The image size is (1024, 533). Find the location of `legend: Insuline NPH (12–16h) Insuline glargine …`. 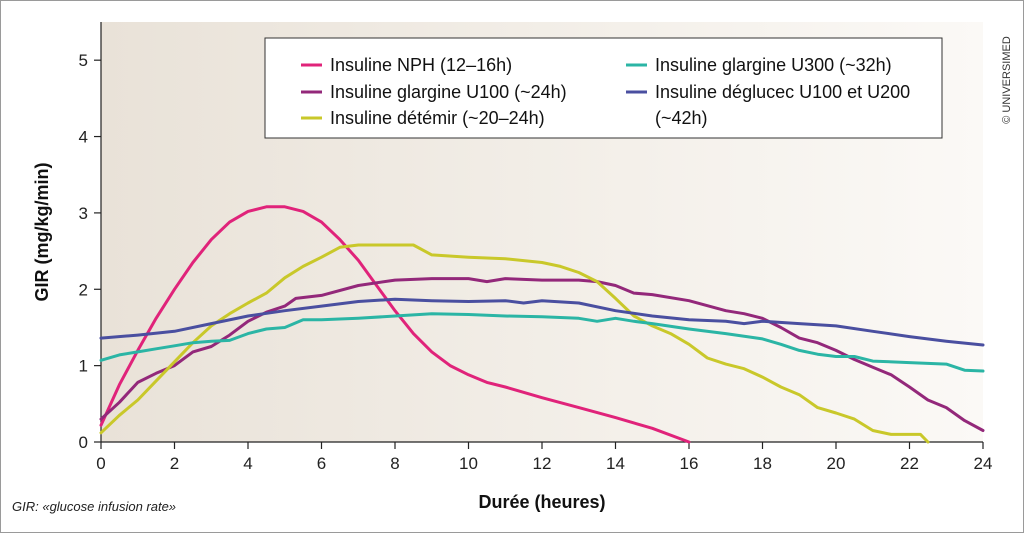

legend: Insuline NPH (12–16h) Insuline glargine … is located at coordinates (603, 88).